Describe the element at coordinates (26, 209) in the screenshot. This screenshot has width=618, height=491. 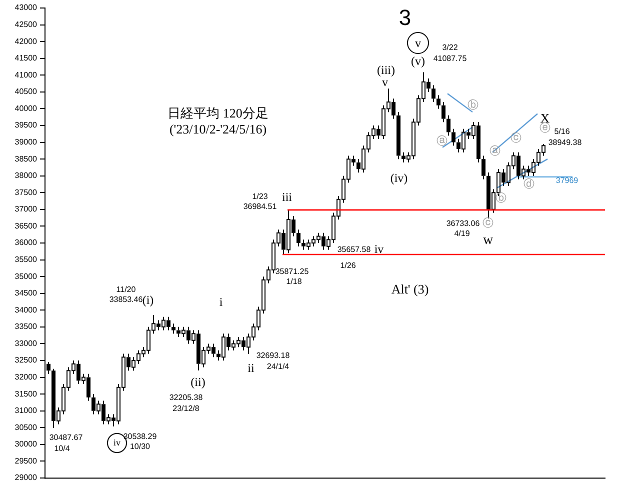
I see `y-tick-label: 37000` at that location.